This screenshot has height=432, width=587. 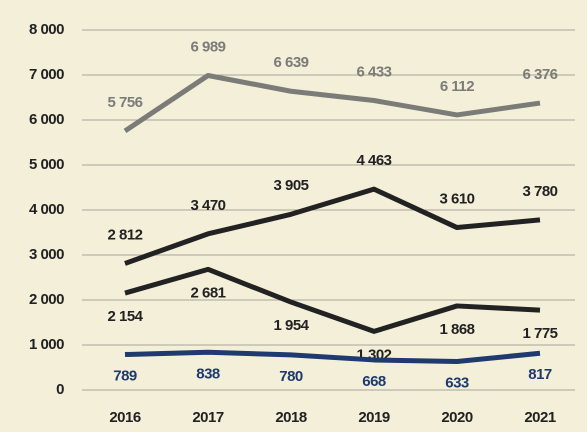 I want to click on y-tick-label: 1 000, so click(x=46, y=344).